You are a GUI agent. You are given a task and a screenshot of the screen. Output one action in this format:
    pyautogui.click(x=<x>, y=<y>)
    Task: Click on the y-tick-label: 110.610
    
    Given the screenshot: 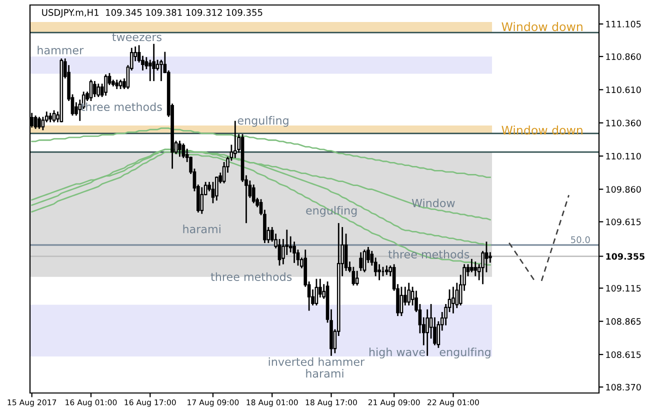 What is the action you would take?
    pyautogui.click(x=623, y=90)
    